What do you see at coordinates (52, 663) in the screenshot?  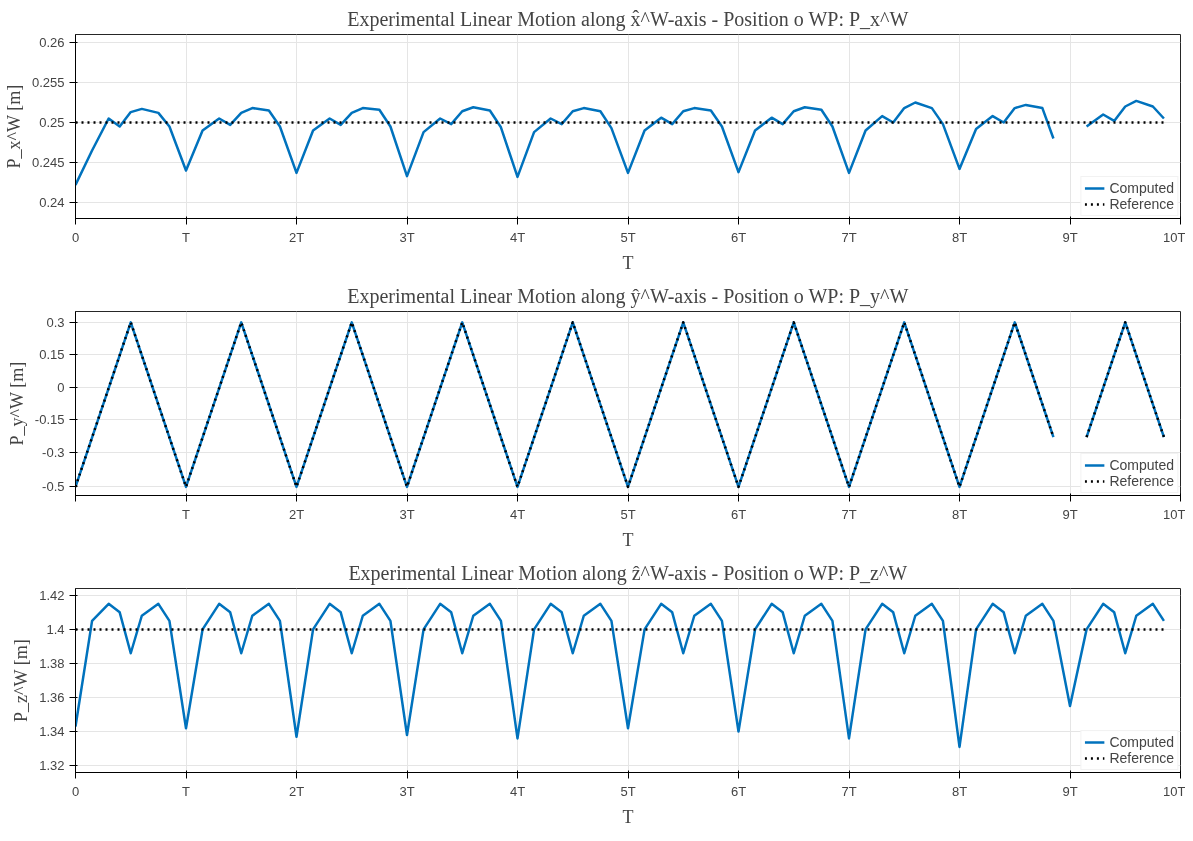 I see `y-tick-label: 1.38` at bounding box center [52, 663].